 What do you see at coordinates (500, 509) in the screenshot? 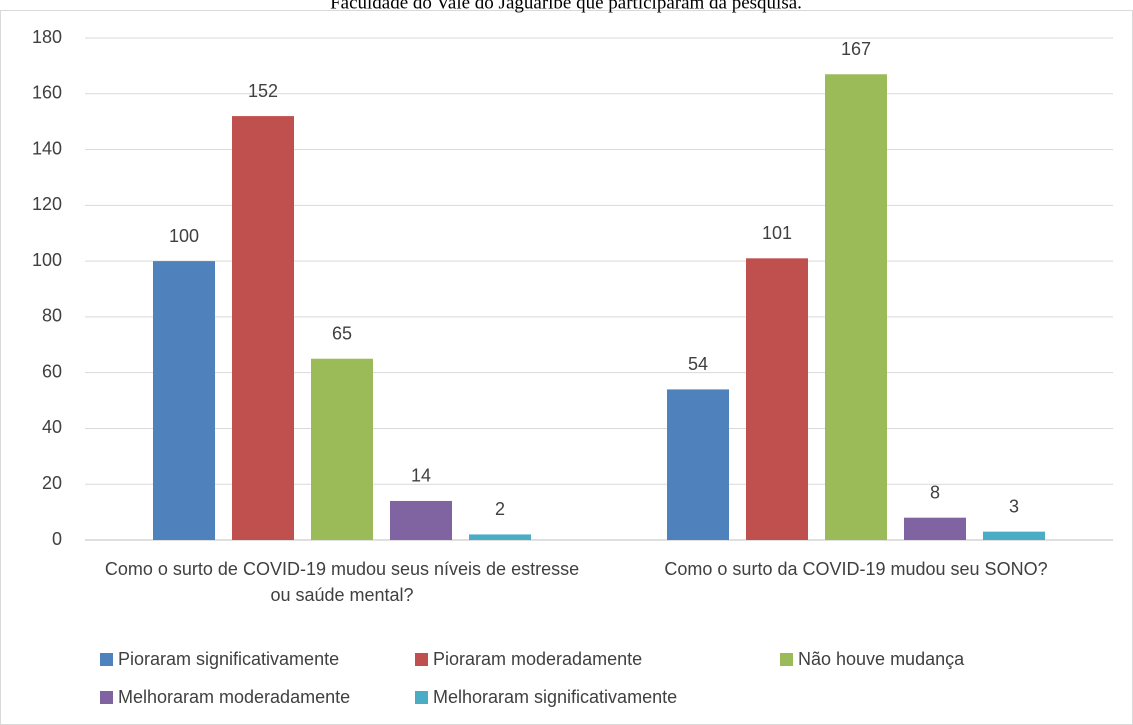
I see `data-label: 2` at bounding box center [500, 509].